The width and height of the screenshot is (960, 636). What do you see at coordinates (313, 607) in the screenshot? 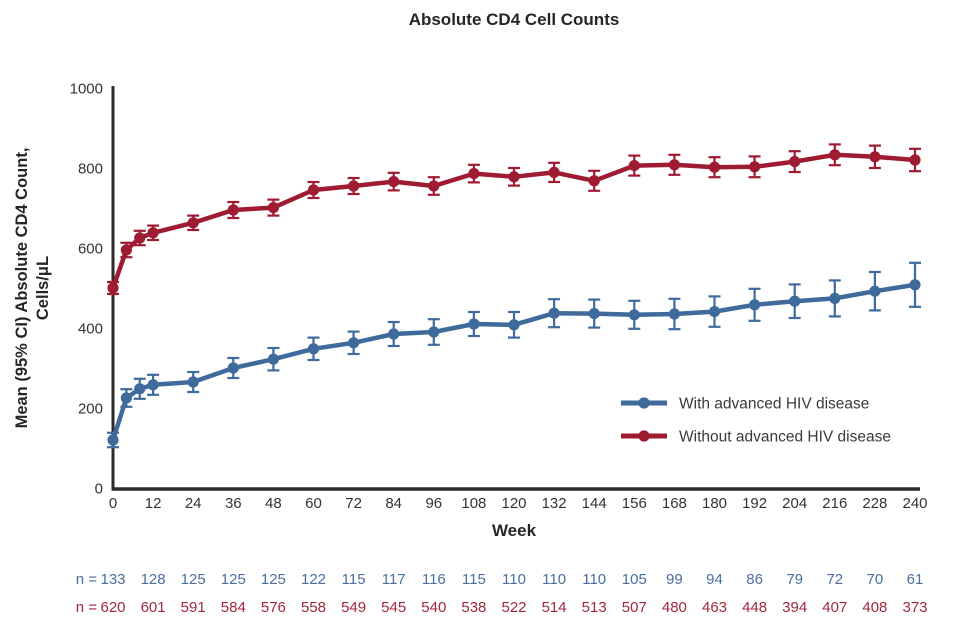
I see `n-value: 558` at bounding box center [313, 607].